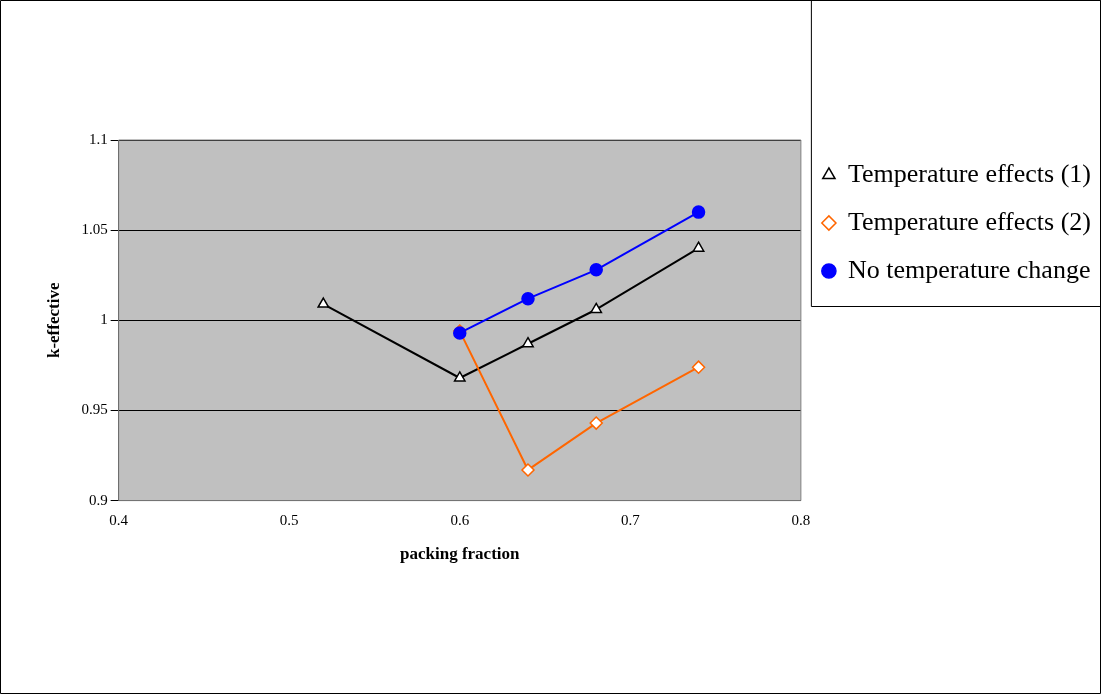 The image size is (1101, 694). What do you see at coordinates (801, 519) in the screenshot?
I see `x-tick-label: 0.8` at bounding box center [801, 519].